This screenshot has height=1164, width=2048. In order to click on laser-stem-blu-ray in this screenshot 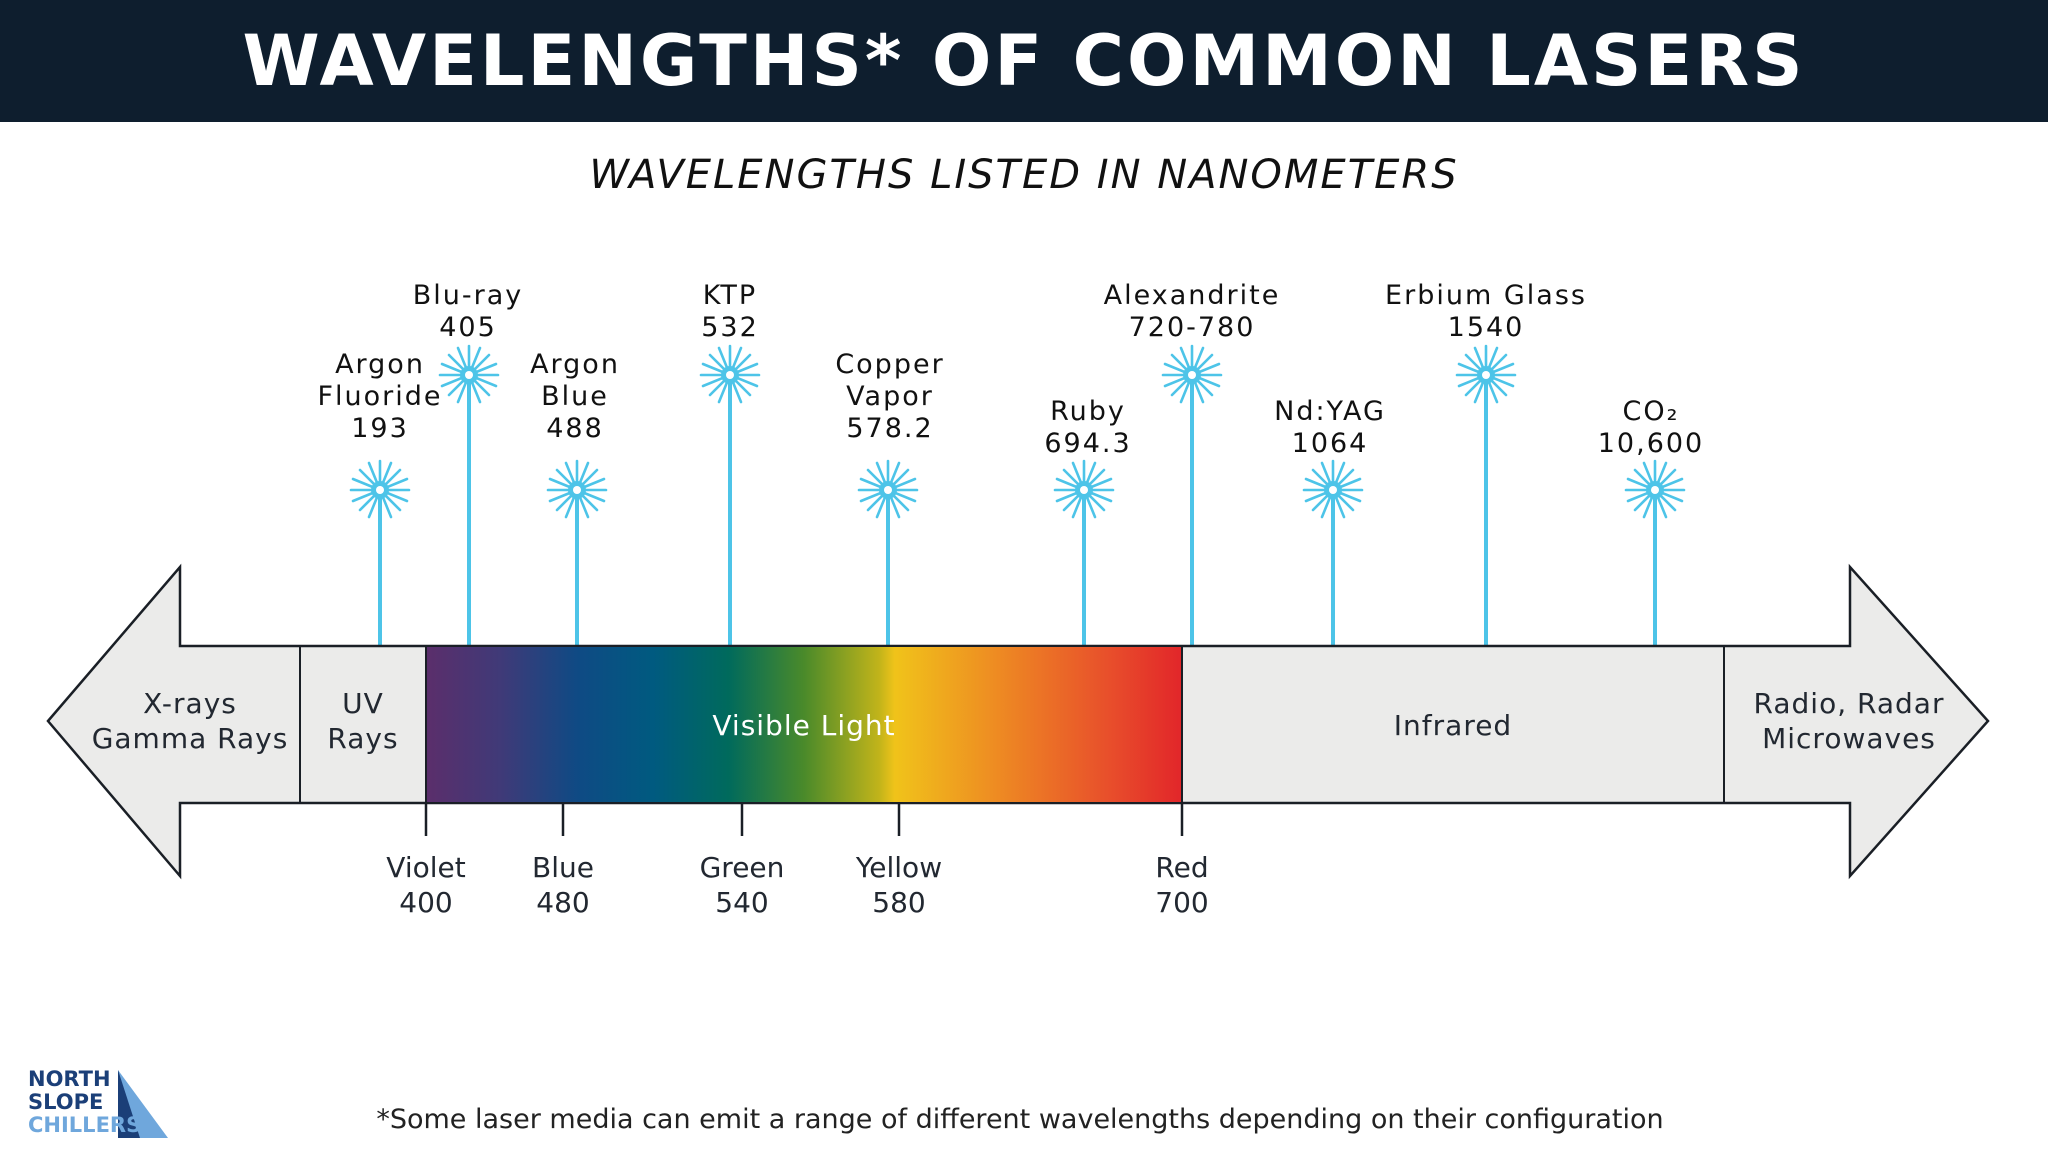, I will do `click(469, 510)`.